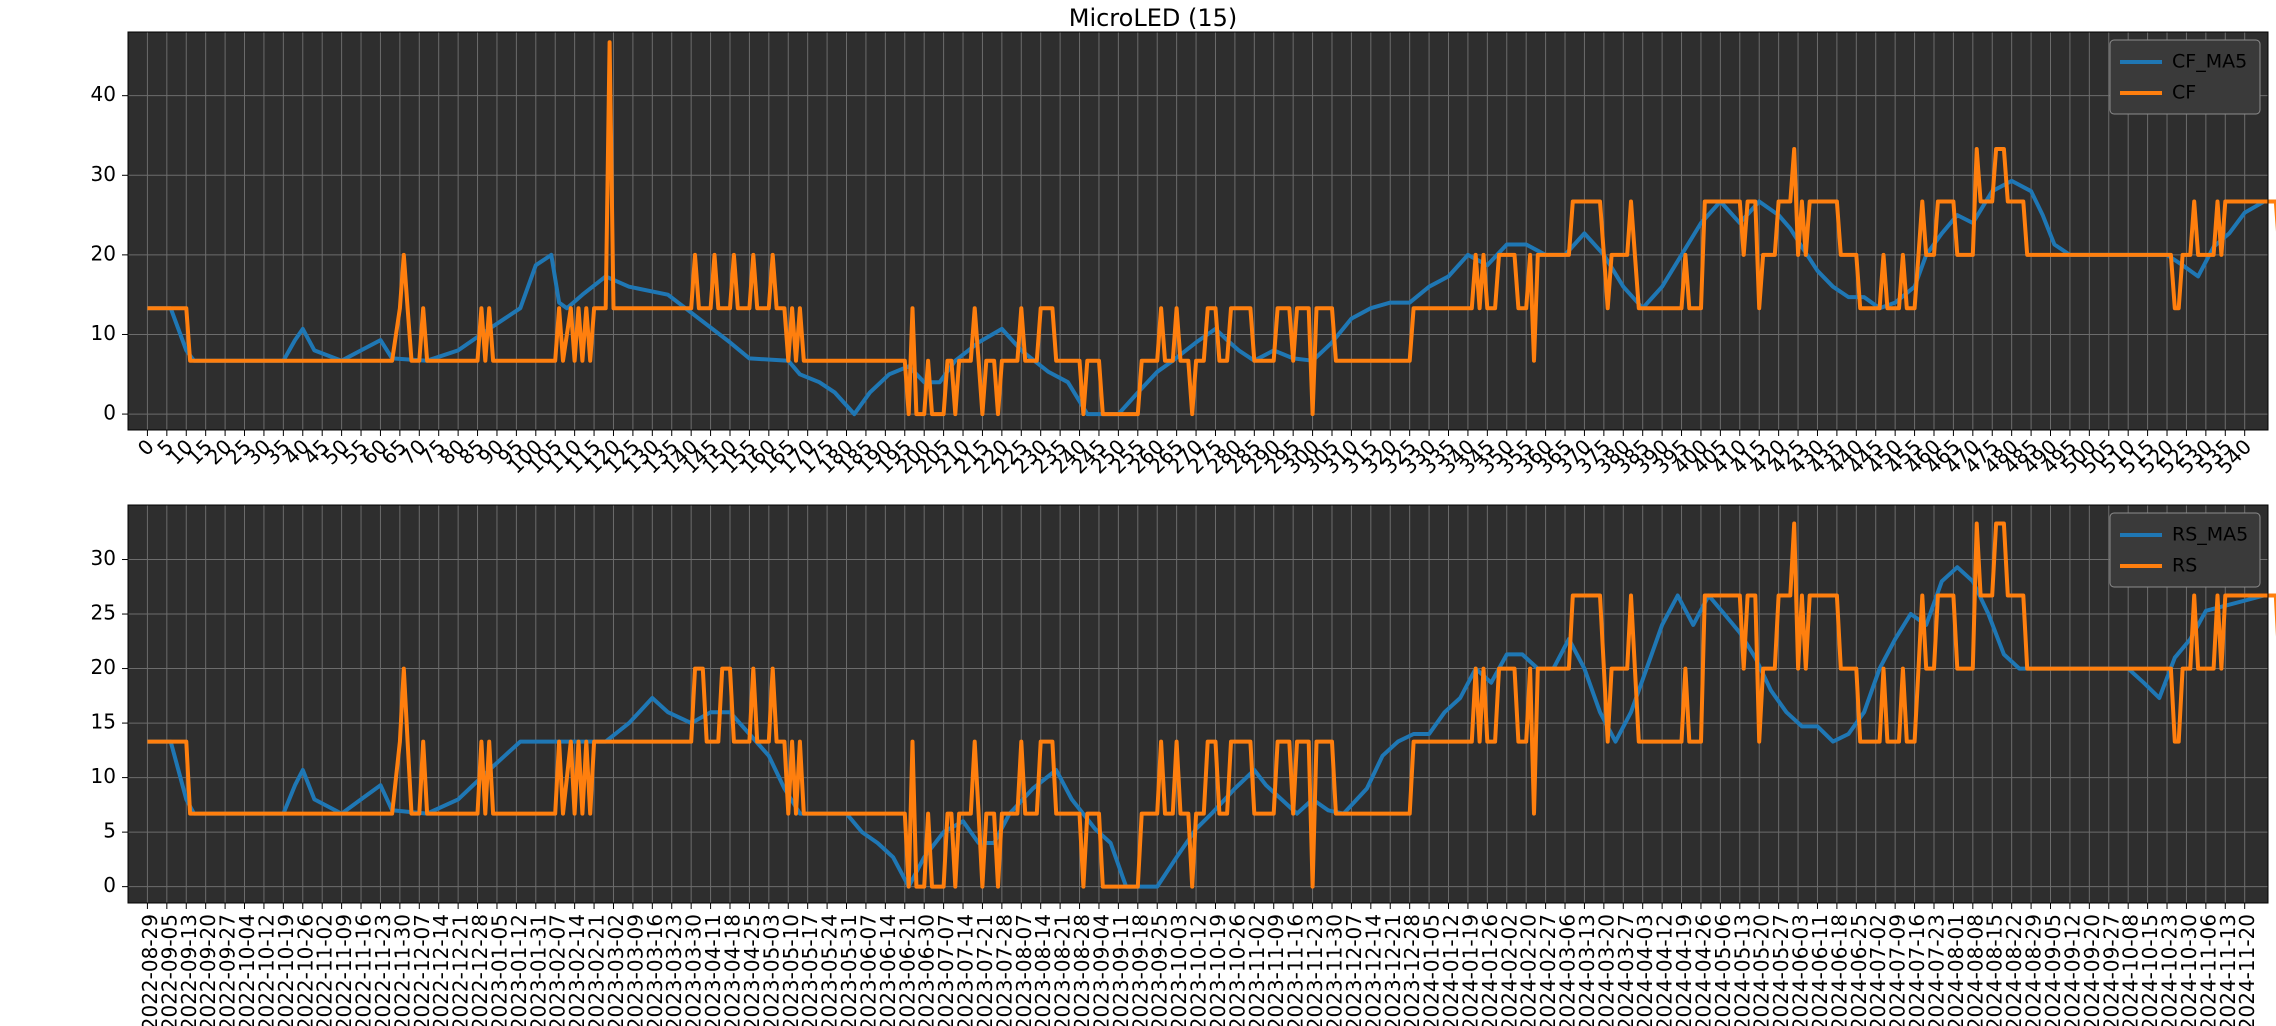 This screenshot has height=1026, width=2276. Describe the element at coordinates (1626, 970) in the screenshot. I see `x-tick-label: 2024-03-27` at that location.